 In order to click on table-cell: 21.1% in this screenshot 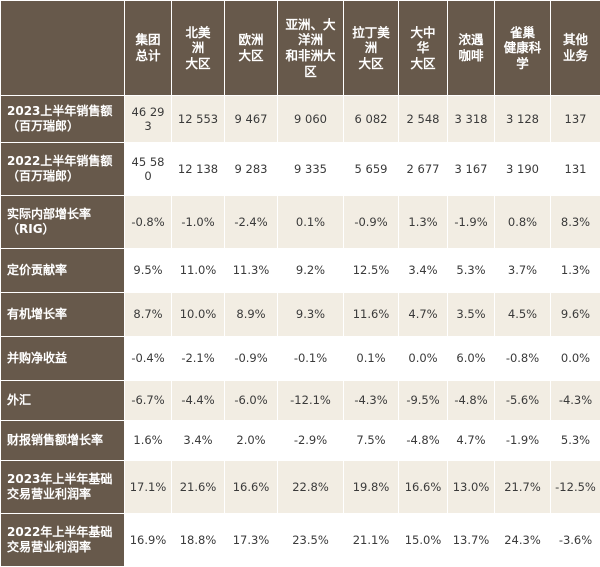, I will do `click(371, 540)`.